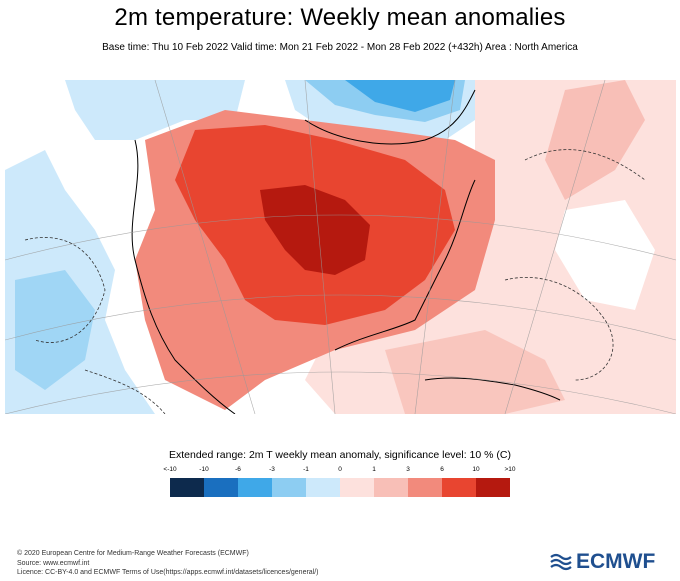 This screenshot has height=581, width=680. Describe the element at coordinates (400, 96) in the screenshot. I see `anomaly-region-deep-blue-hudson` at that location.